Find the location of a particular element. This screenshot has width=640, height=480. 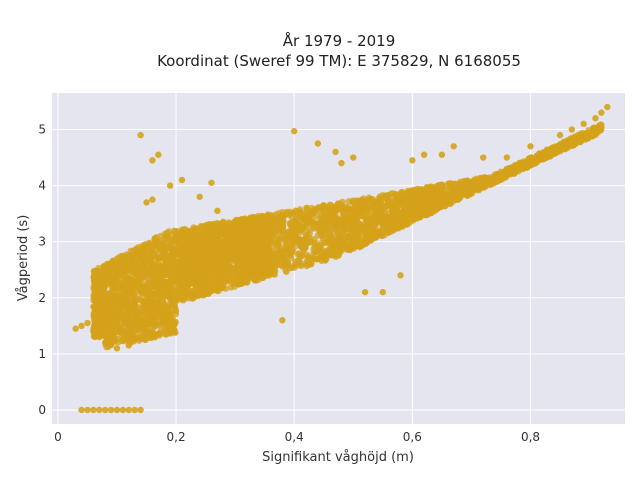

chart-title-line-1: År 1979 - 2019 is located at coordinates (339, 40).